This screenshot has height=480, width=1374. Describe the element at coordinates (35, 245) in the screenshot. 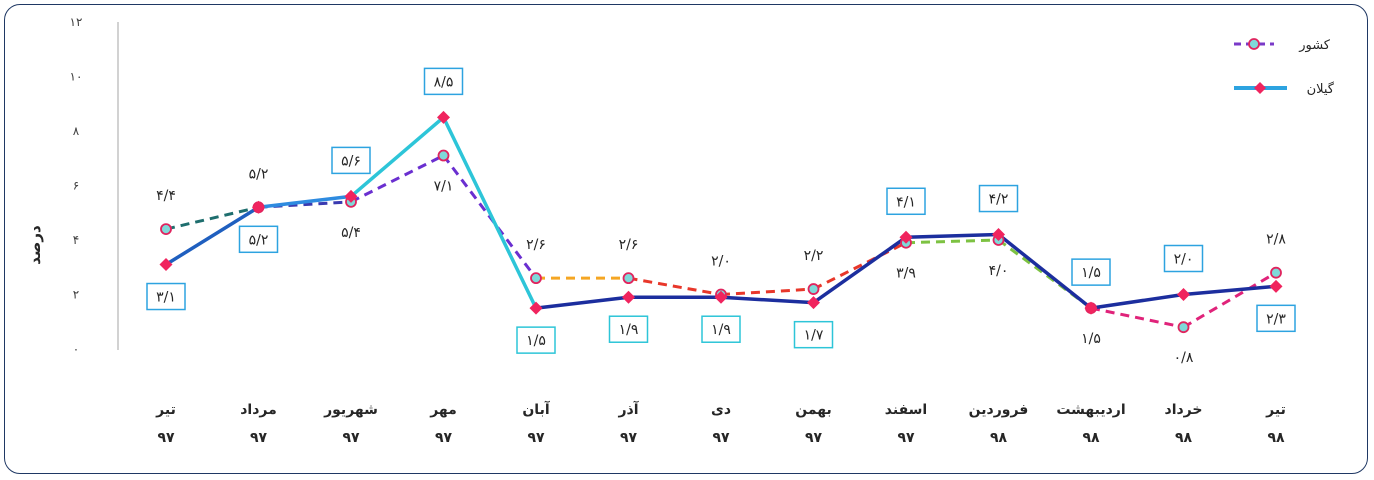

I see `y-axis-label: درصد` at that location.